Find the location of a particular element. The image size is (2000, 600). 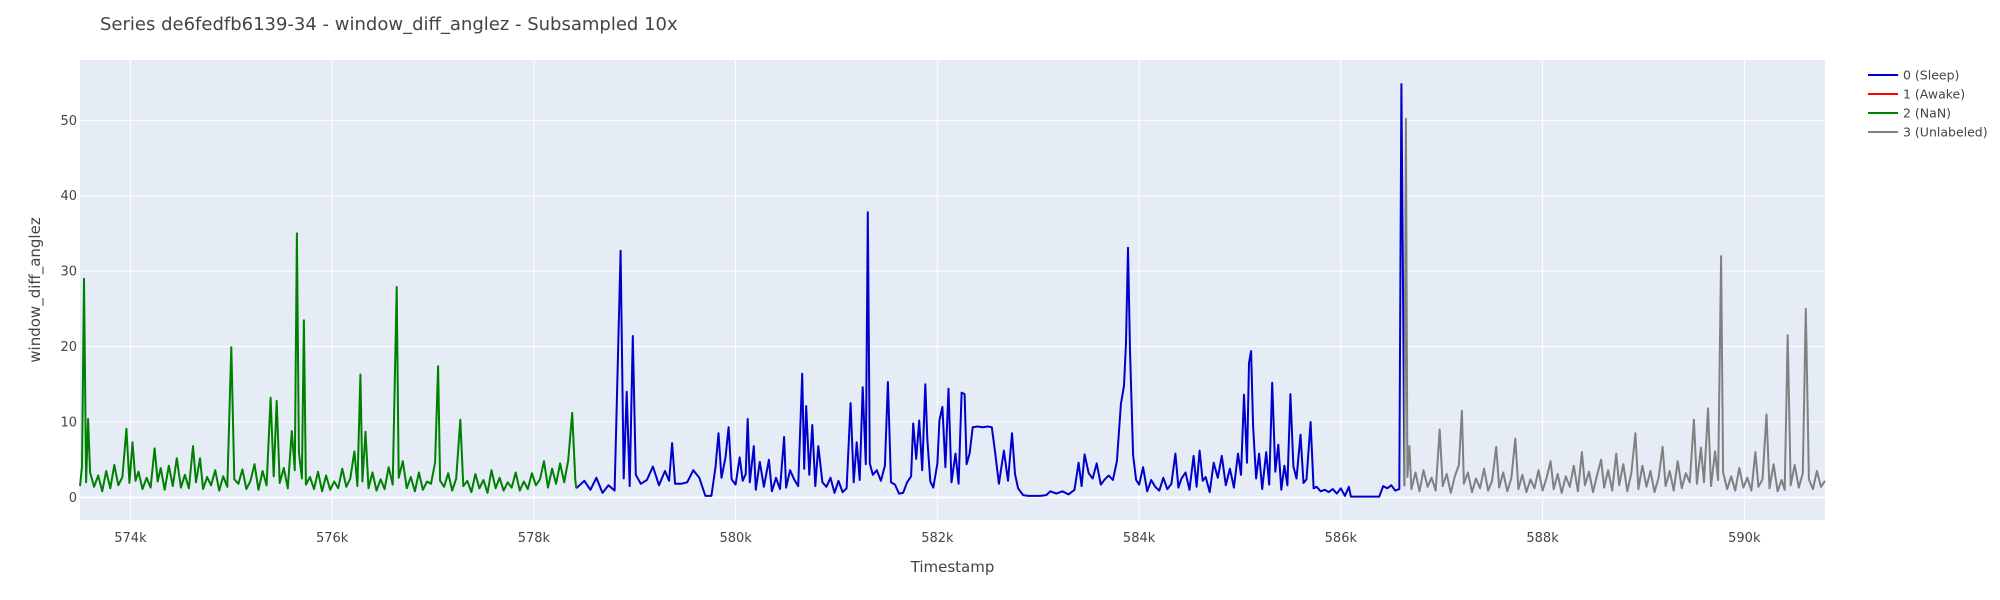

x-tick-label: 576k is located at coordinates (332, 538).